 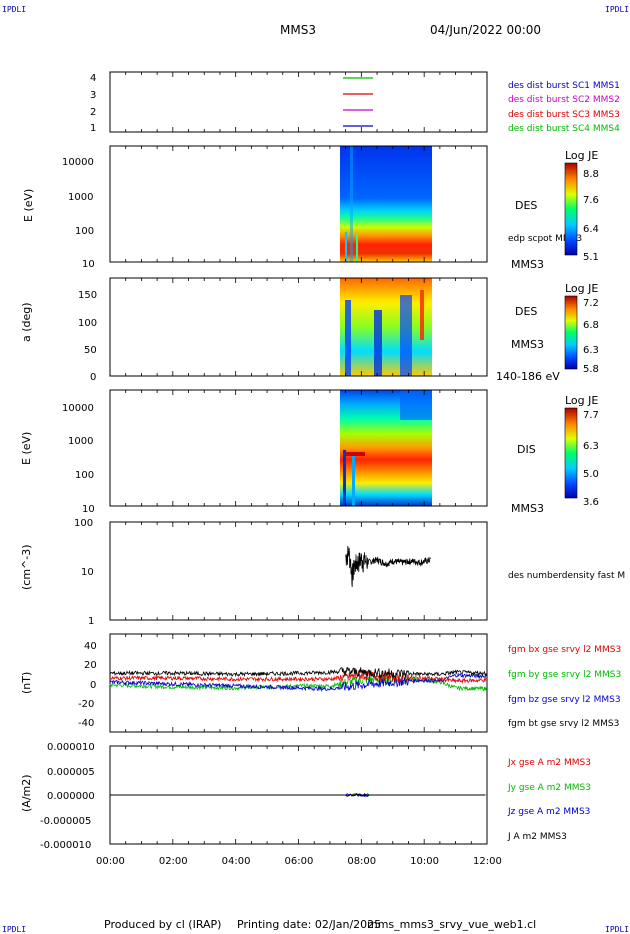 I want to click on corner-right-logo-bottom: IPDLI, so click(x=617, y=929).